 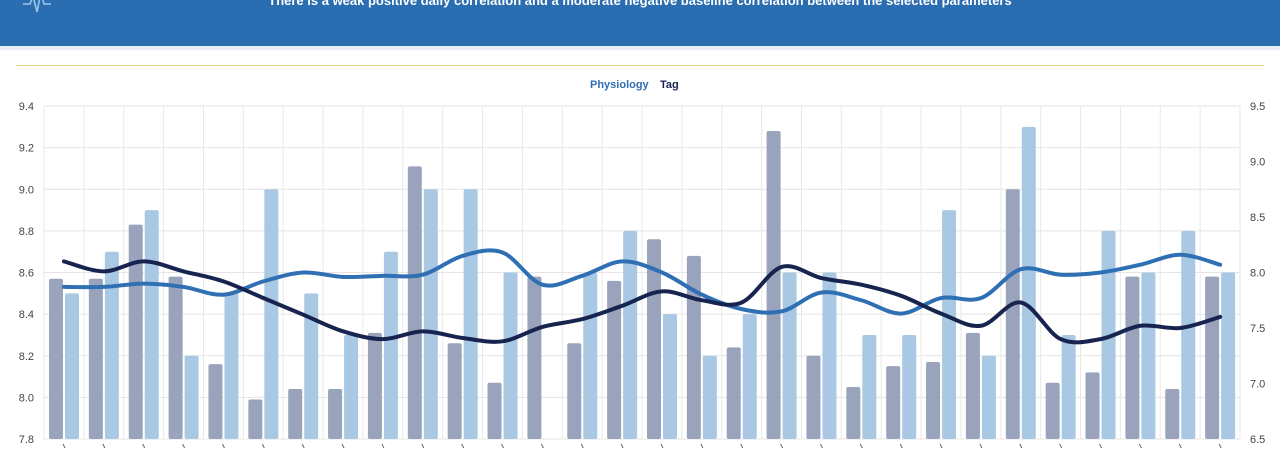 What do you see at coordinates (26, 273) in the screenshot?
I see `left-axis-ticks: 7.8 8.0 8.2 8.4 8.6 8.8 9.0 9.2 9.4` at bounding box center [26, 273].